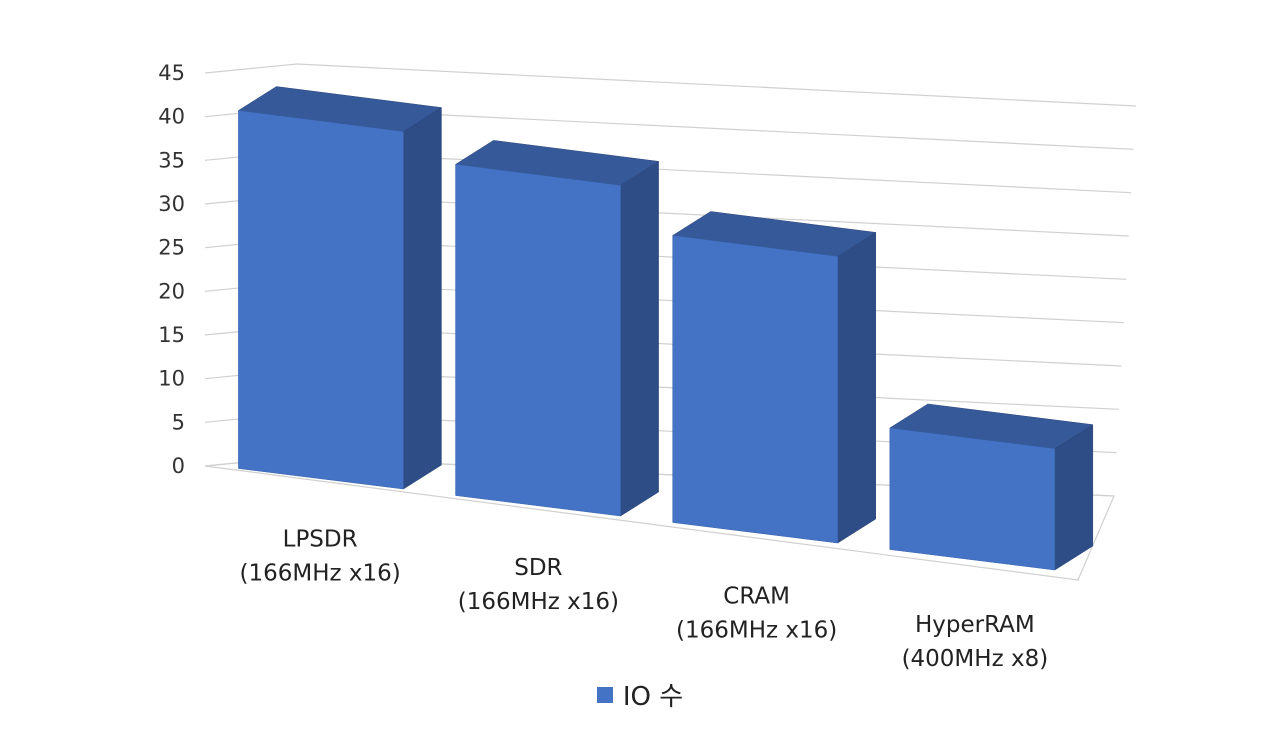 The height and width of the screenshot is (755, 1280). Describe the element at coordinates (604, 694) in the screenshot. I see `legend-swatch` at that location.